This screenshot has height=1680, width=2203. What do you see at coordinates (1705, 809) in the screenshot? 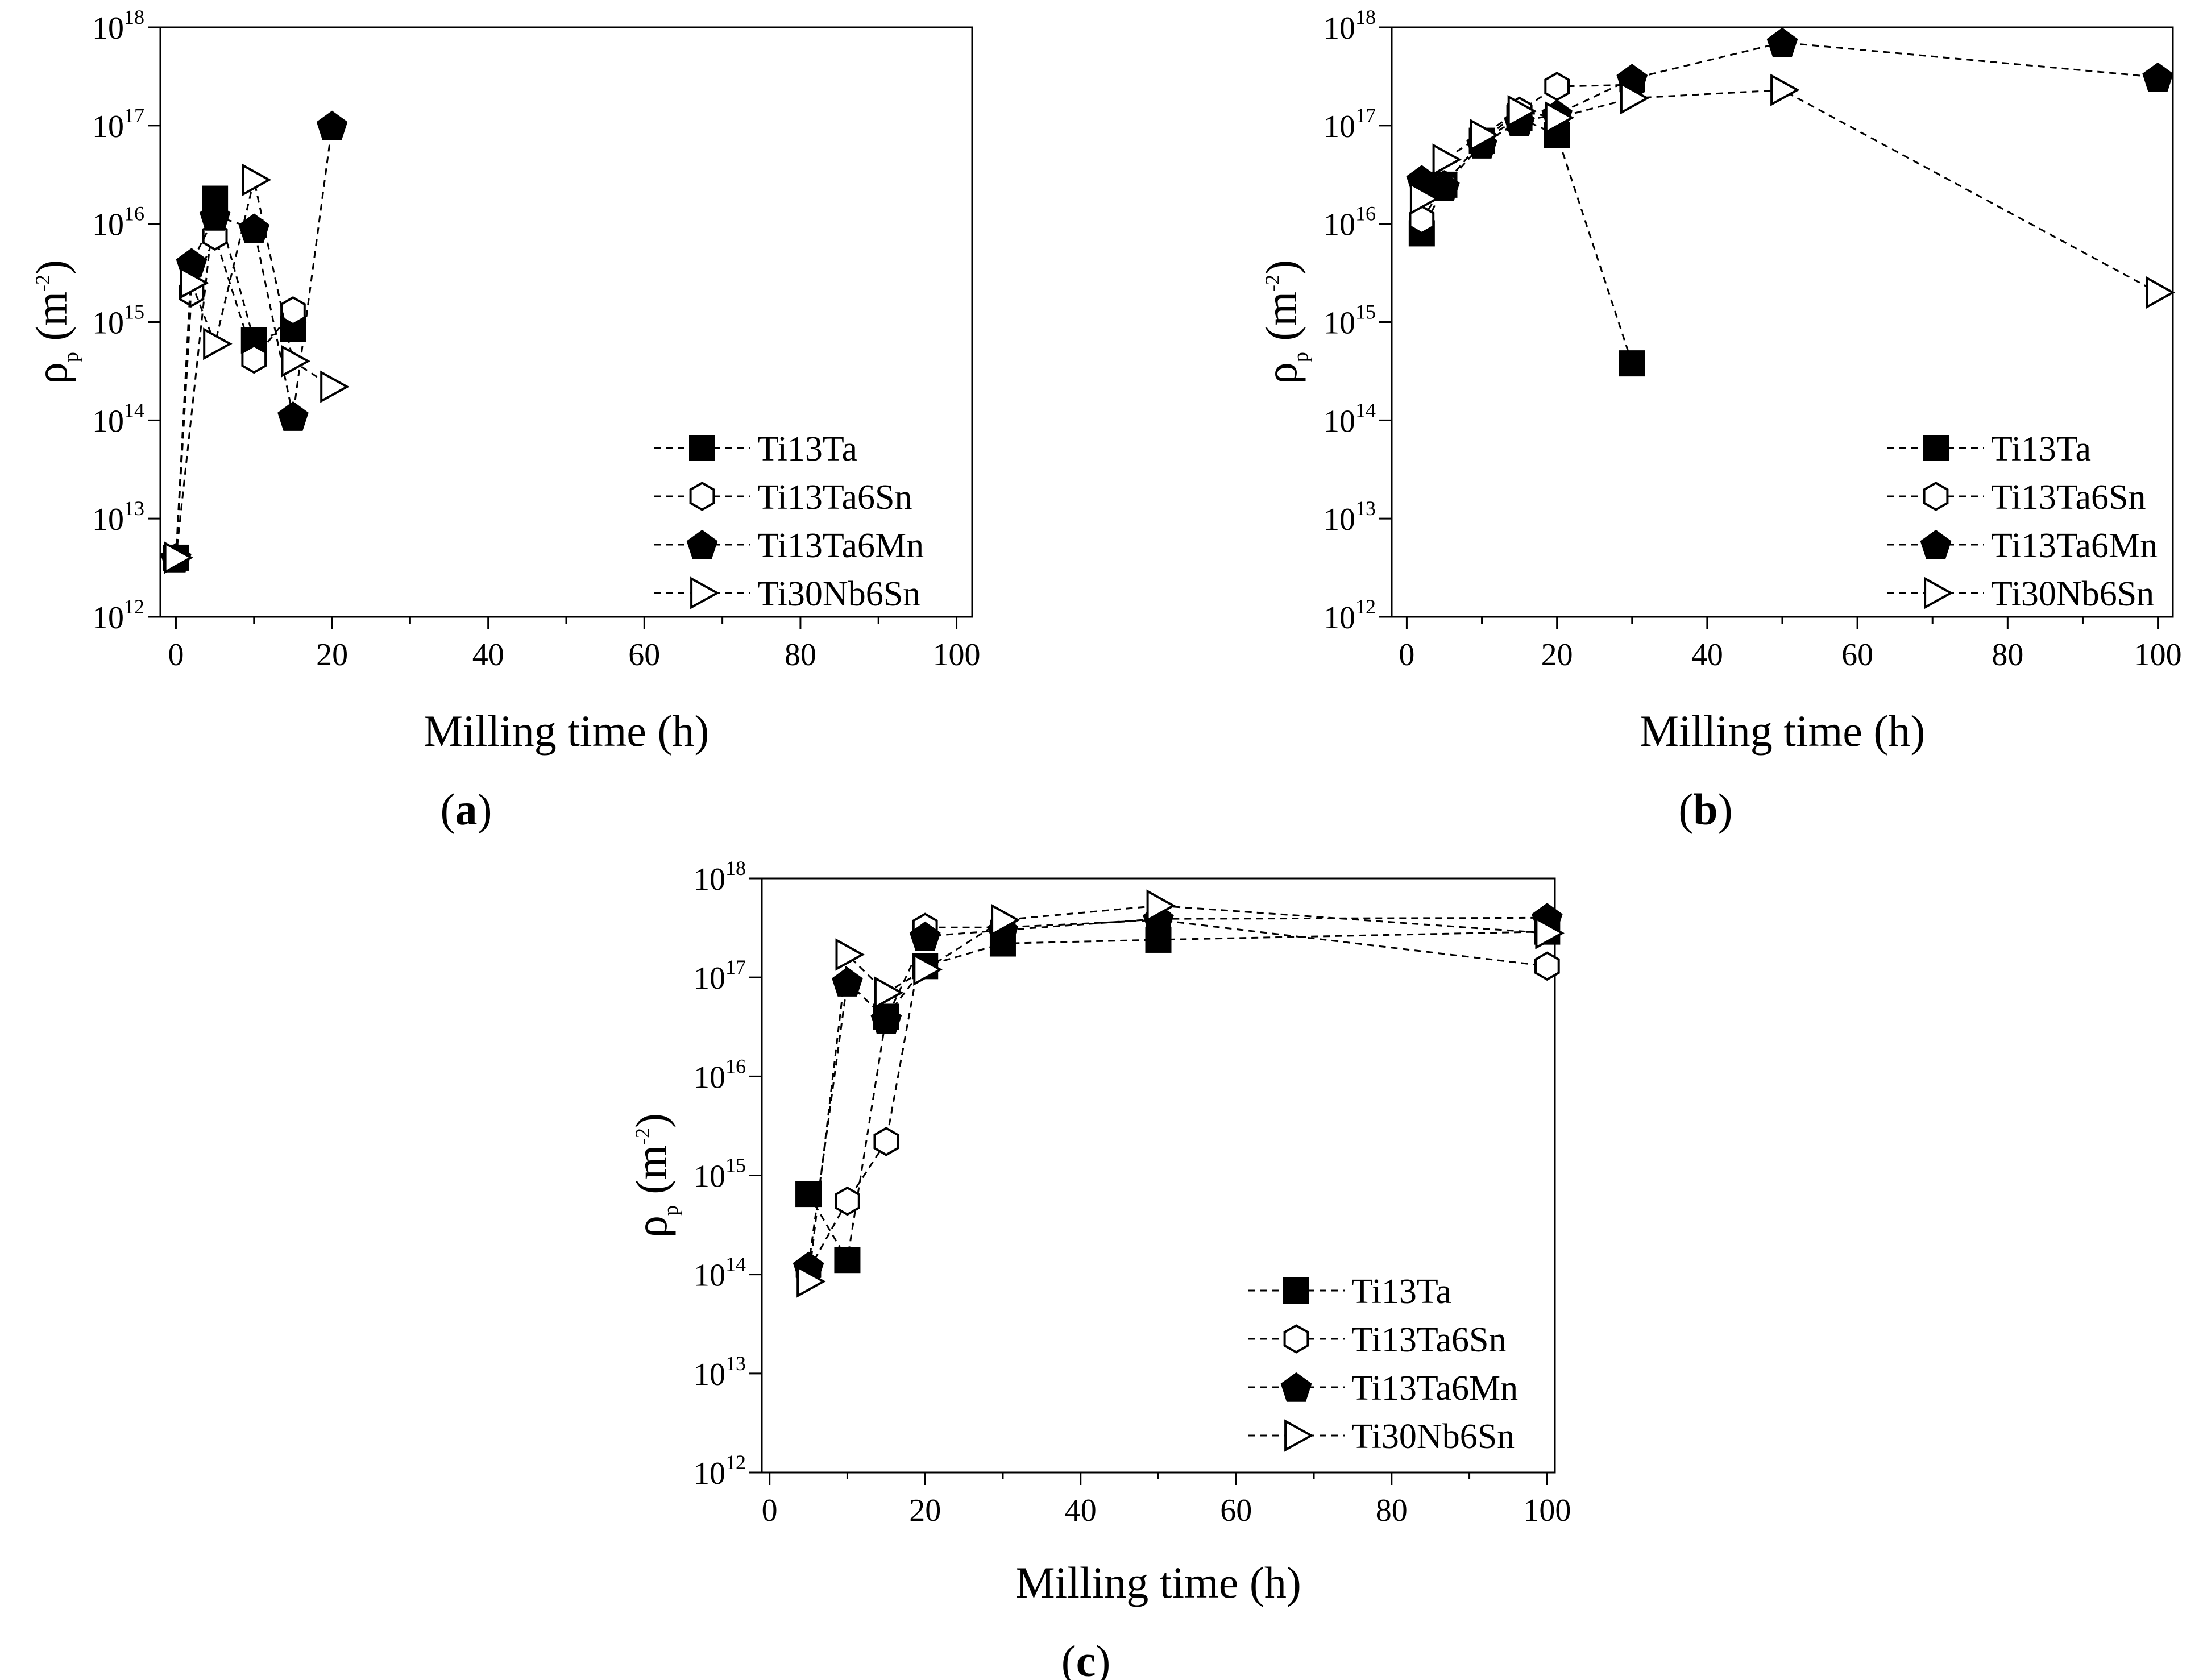
I see `caption-letter: b` at bounding box center [1705, 809].